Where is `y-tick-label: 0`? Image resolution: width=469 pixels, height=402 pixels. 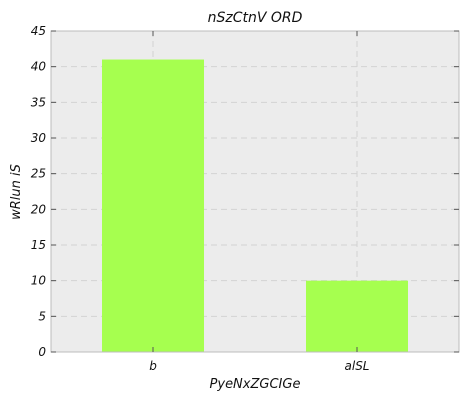
y-tick-label: 0 is located at coordinates (42, 352).